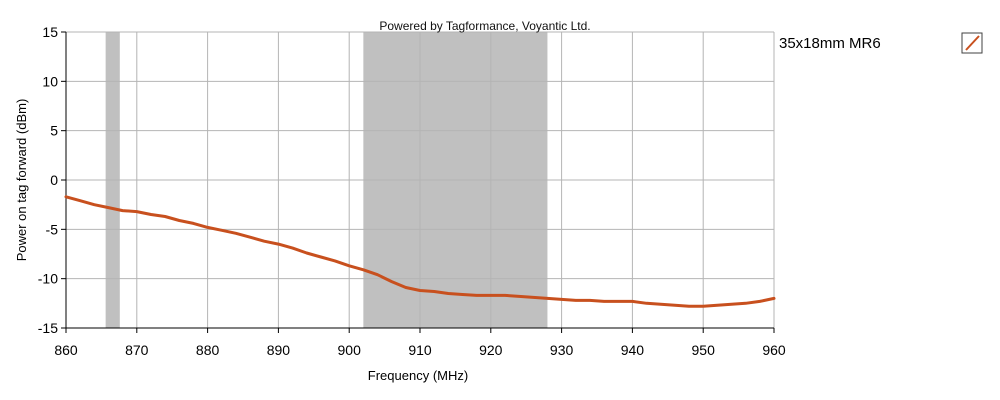 Image resolution: width=1000 pixels, height=400 pixels. Describe the element at coordinates (484, 26) in the screenshot. I see `watermark: Powered by Tagformance, Voyantic Ltd.` at that location.